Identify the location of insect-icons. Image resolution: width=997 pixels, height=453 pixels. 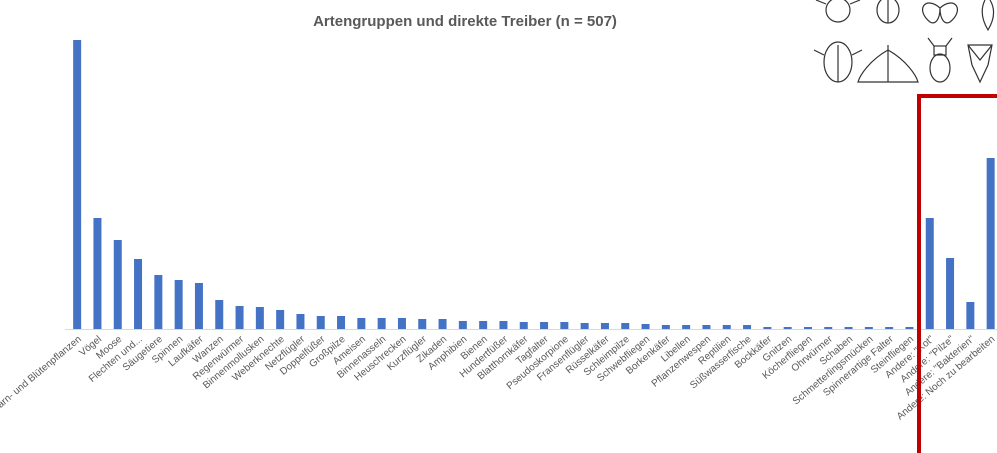
(904, 42).